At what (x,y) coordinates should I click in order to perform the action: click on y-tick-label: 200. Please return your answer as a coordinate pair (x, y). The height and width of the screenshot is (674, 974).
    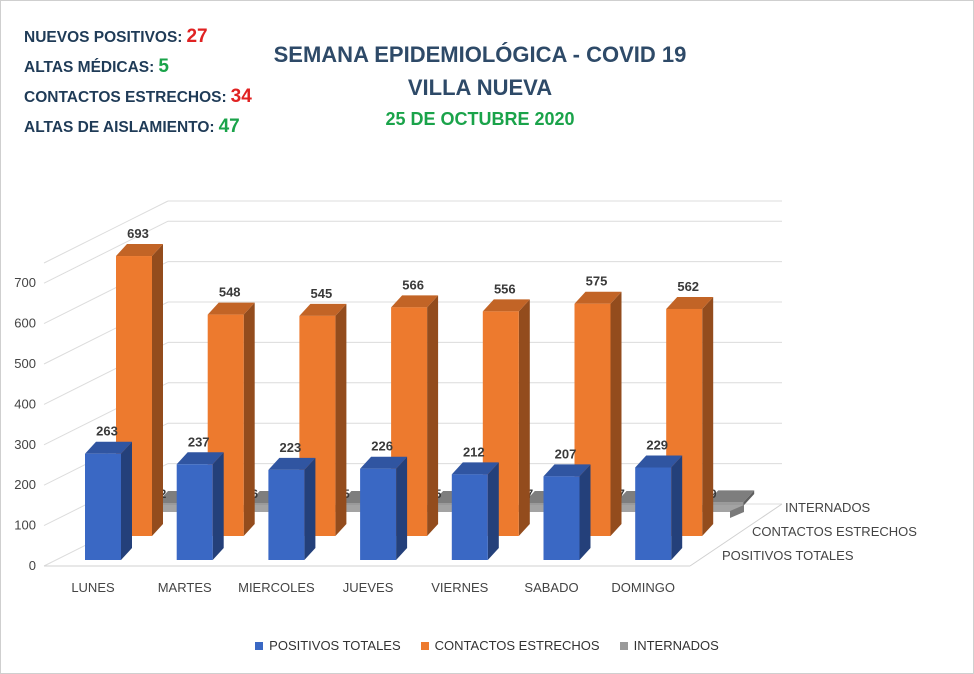
    Looking at the image, I should click on (25, 484).